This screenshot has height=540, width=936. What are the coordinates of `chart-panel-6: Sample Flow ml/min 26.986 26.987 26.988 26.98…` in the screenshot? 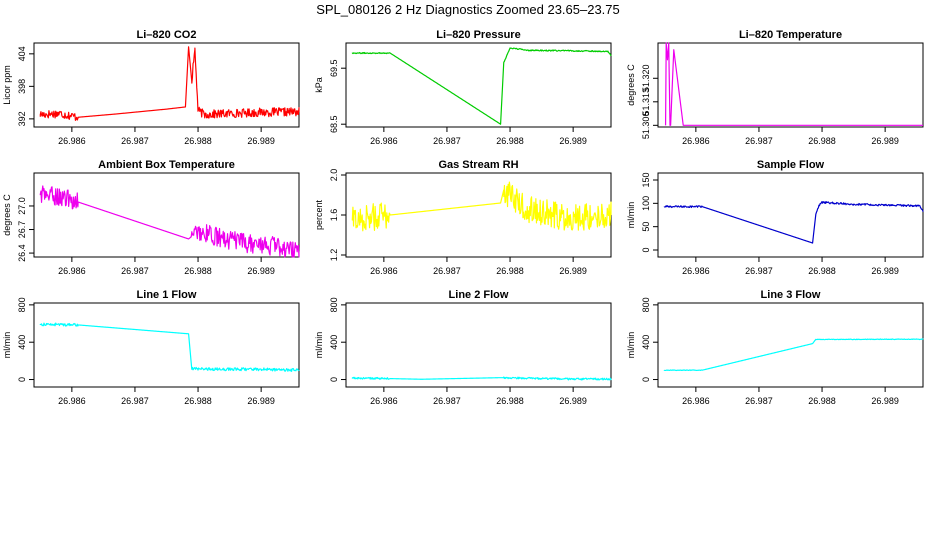 It's located at (775, 217).